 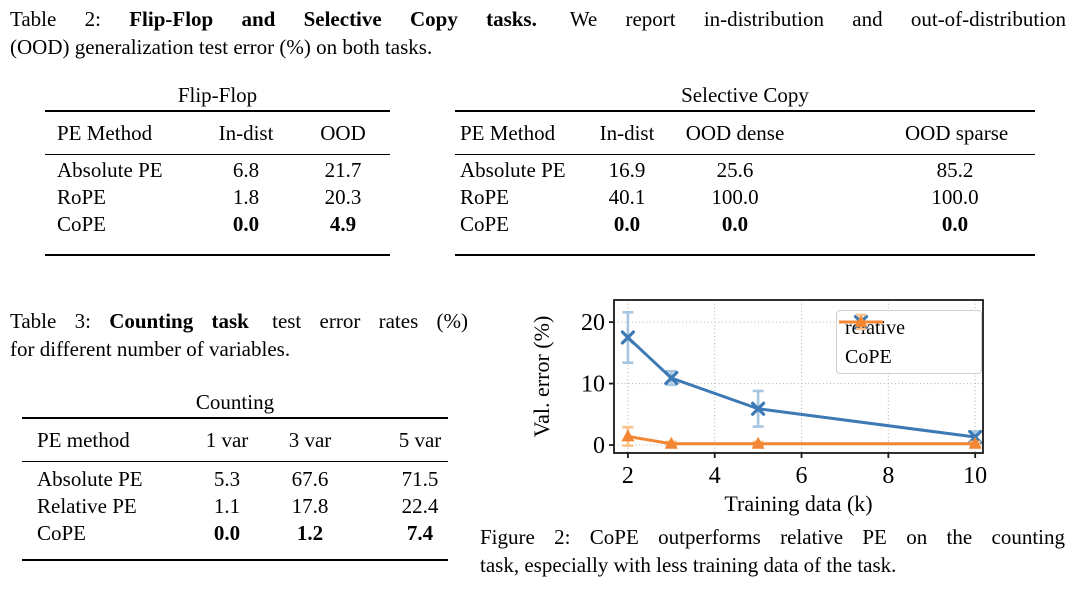 I want to click on table-row: CoPE 0.0 0.0 0.0, so click(x=745, y=224).